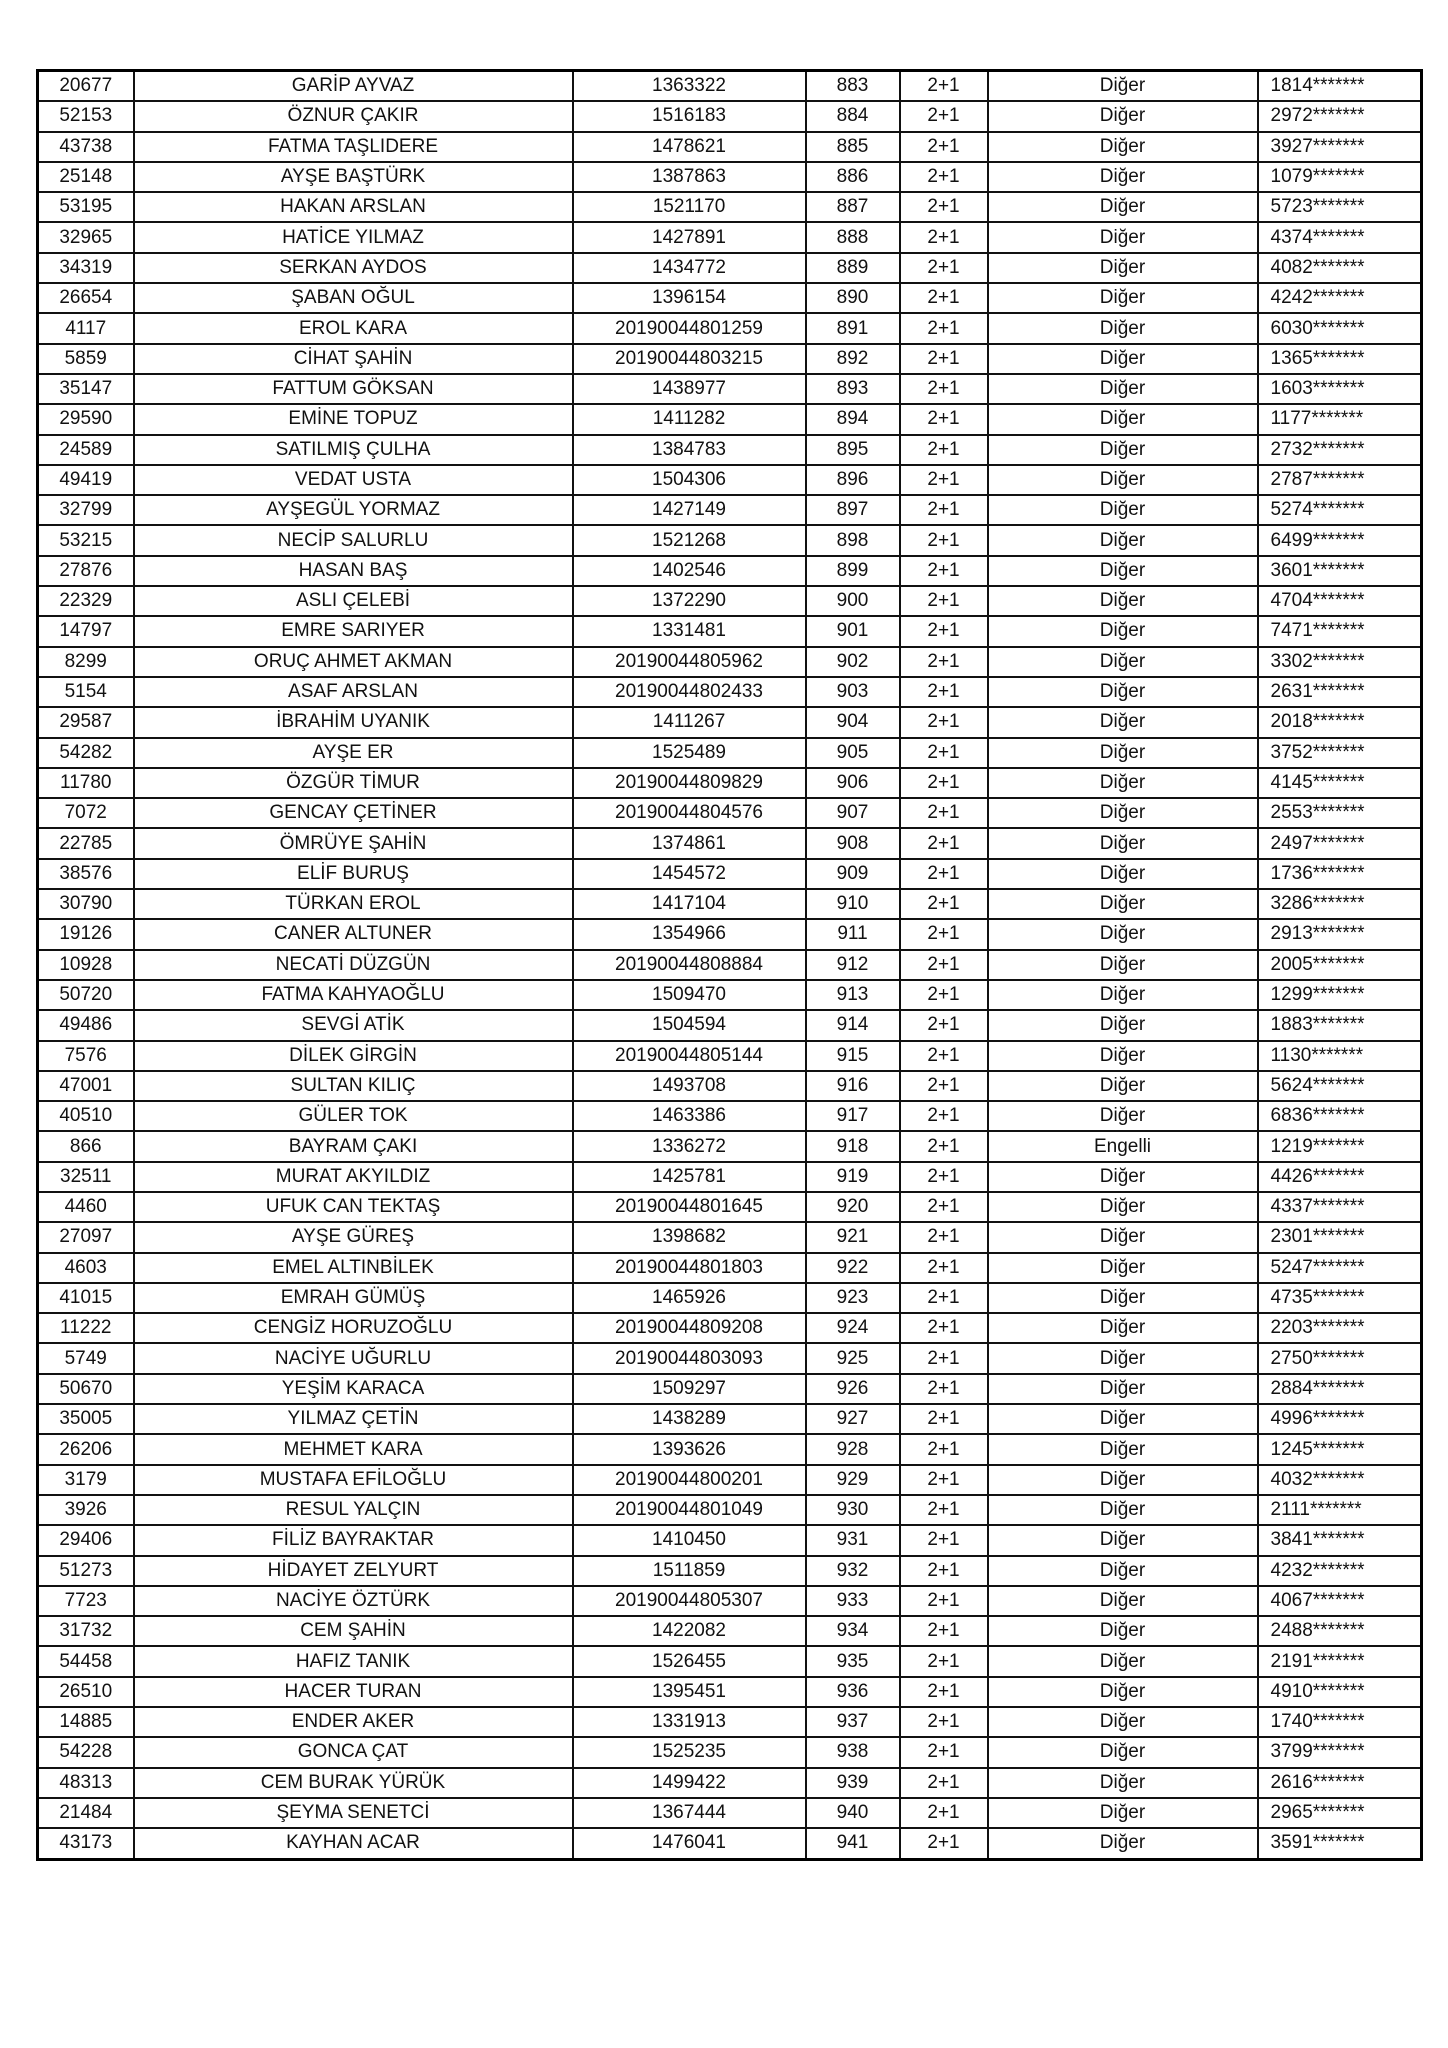 The image size is (1448, 2048). What do you see at coordinates (852, 843) in the screenshot?
I see `rank-cell: 908` at bounding box center [852, 843].